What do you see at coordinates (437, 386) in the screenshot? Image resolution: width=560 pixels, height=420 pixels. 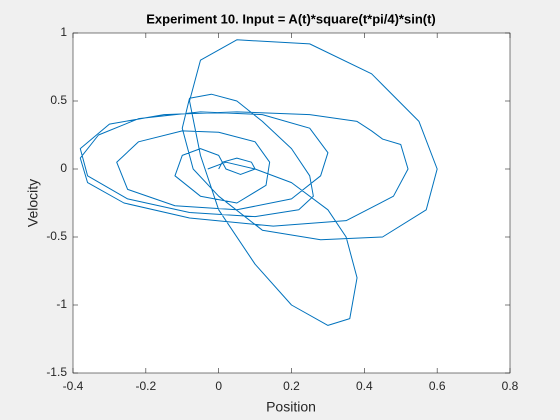 I see `x-tick-label: 0.6` at bounding box center [437, 386].